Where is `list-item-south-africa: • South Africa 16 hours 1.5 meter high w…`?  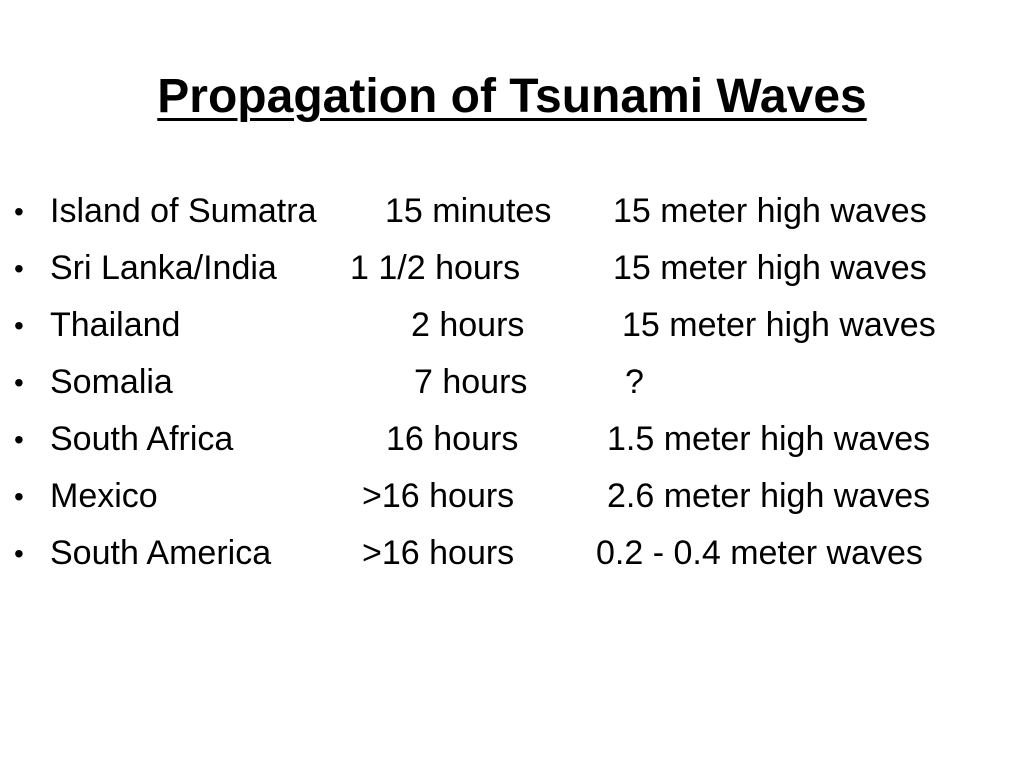
list-item-south-africa: • South Africa 16 hours 1.5 meter high w… is located at coordinates (512, 439).